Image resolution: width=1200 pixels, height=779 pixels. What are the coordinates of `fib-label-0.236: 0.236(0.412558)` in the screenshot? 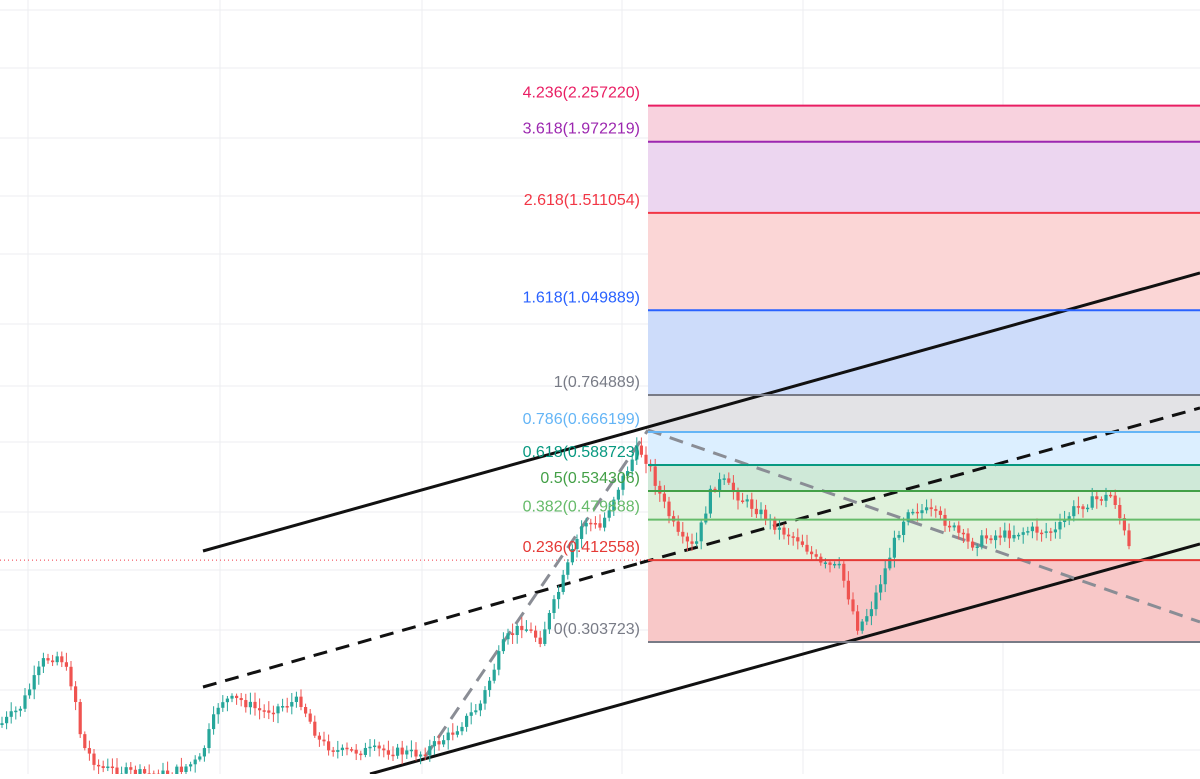 It's located at (581, 547).